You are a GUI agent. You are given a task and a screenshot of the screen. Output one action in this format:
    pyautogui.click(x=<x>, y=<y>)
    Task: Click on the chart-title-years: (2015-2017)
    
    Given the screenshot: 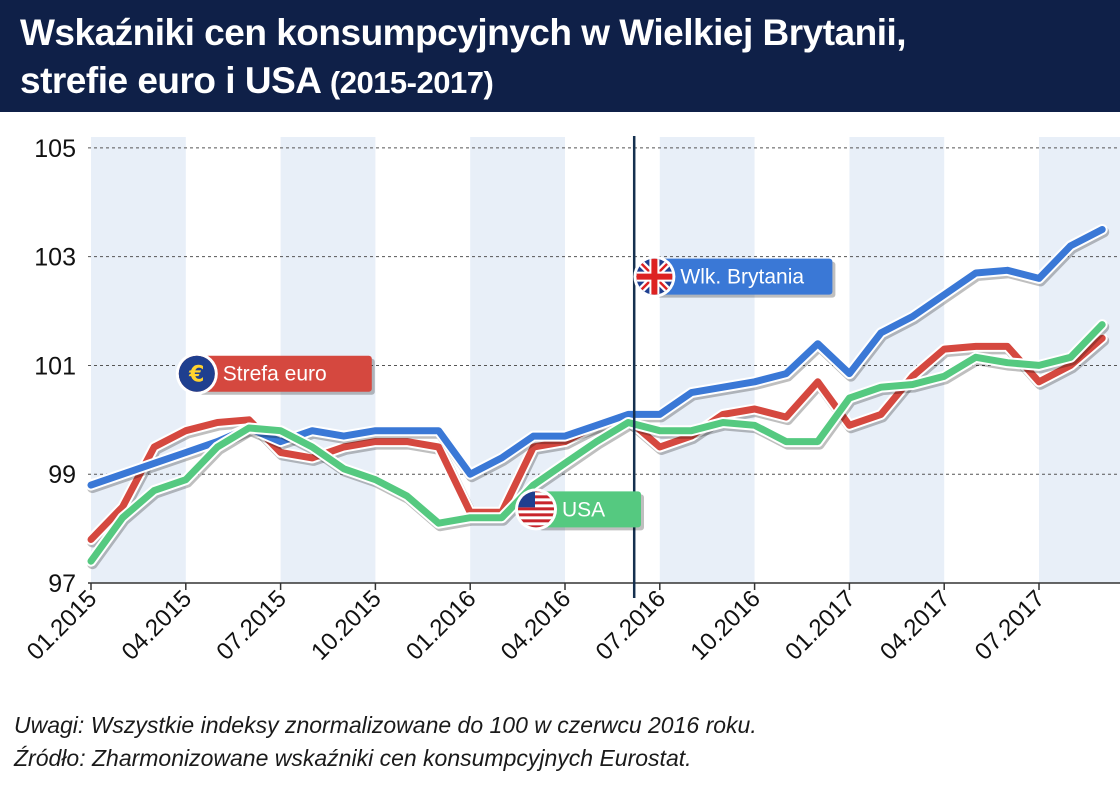 What is the action you would take?
    pyautogui.click(x=411, y=82)
    